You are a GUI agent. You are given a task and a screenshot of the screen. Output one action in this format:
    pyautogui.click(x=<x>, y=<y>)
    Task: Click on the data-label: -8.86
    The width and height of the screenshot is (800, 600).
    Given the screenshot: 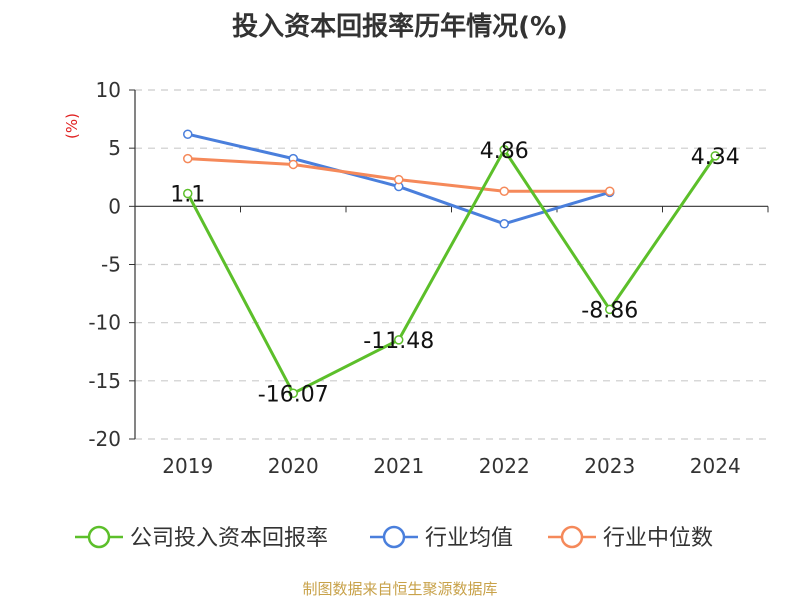 What is the action you would take?
    pyautogui.click(x=609, y=310)
    